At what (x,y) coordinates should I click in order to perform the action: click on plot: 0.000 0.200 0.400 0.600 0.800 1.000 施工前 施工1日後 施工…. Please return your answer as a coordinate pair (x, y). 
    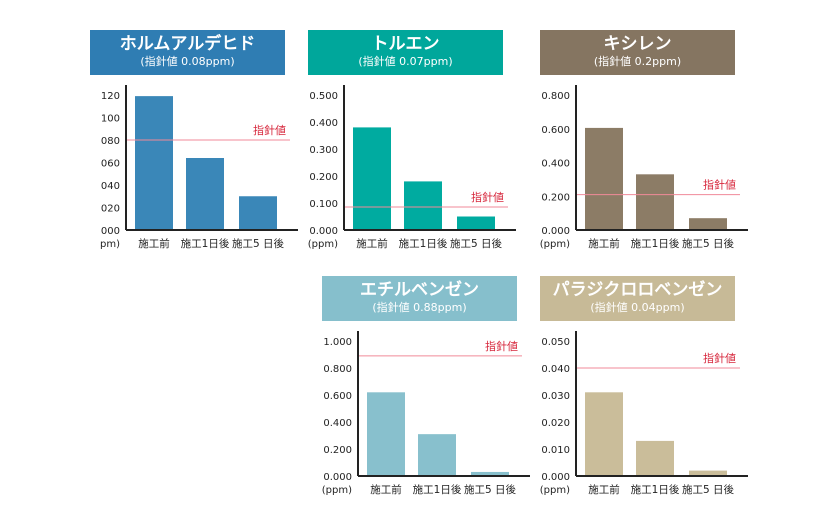
    Looking at the image, I should click on (426, 413).